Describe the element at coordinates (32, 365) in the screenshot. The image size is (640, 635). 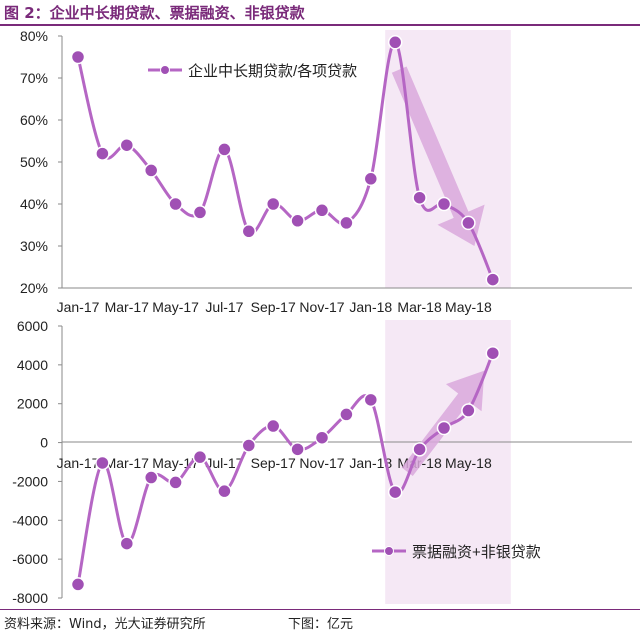
I see `y-tick-label: 4000` at that location.